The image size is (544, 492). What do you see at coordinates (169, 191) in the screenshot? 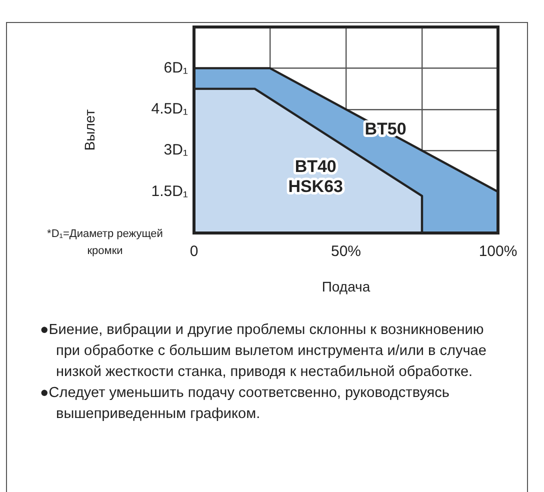
I see `y-tick-label: 1.5D₁` at bounding box center [169, 191].